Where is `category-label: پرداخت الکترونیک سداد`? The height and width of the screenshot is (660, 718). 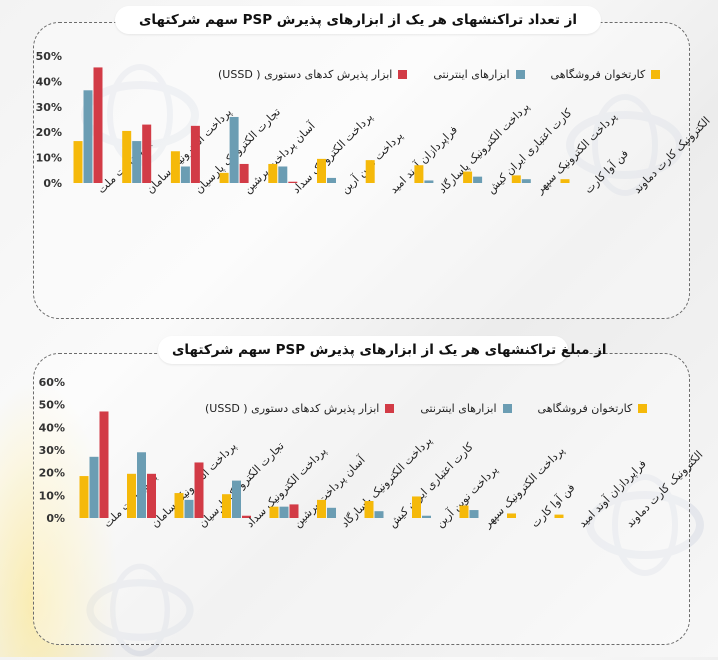
category-label: پرداخت الکترونیک سداد is located at coordinates (333, 154).